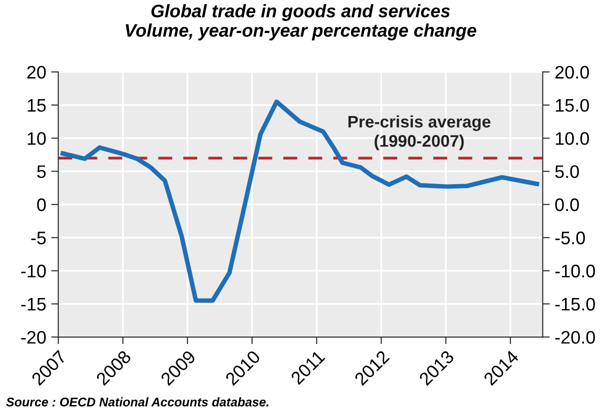 The height and width of the screenshot is (411, 601). I want to click on y-tick-label: 20, so click(36, 72).